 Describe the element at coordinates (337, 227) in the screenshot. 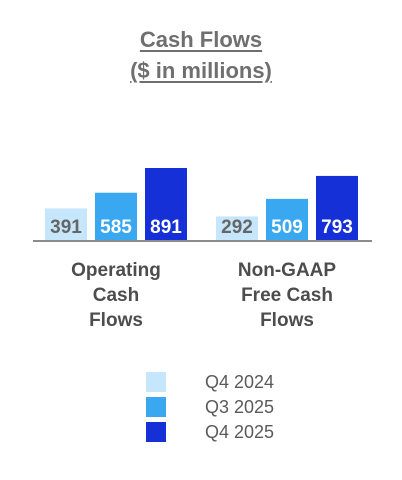

I see `data-label: 793` at that location.